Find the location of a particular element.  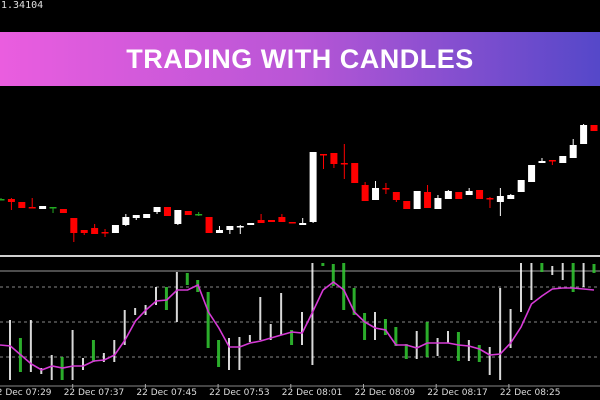

title-banner: TRADING WITH CANDLES is located at coordinates (300, 59).